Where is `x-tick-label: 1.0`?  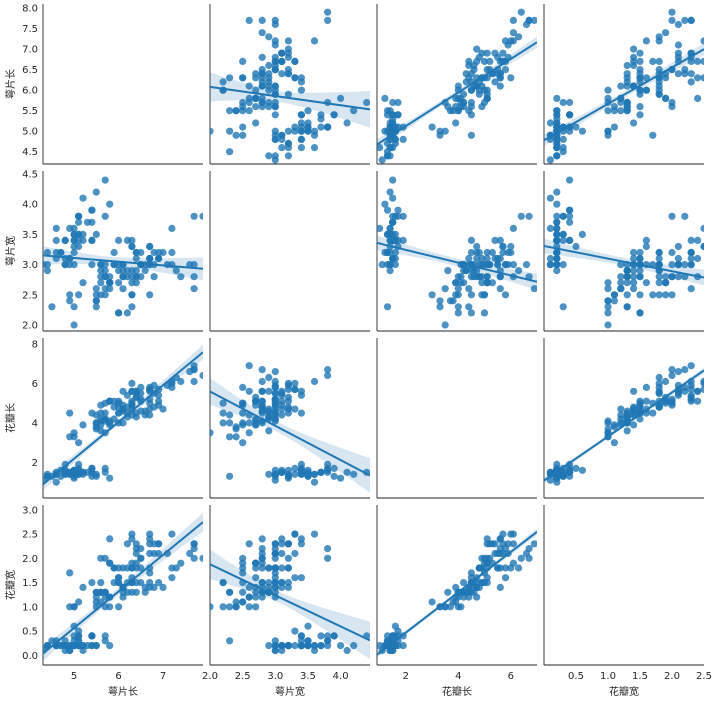 x-tick-label: 1.0 is located at coordinates (608, 676).